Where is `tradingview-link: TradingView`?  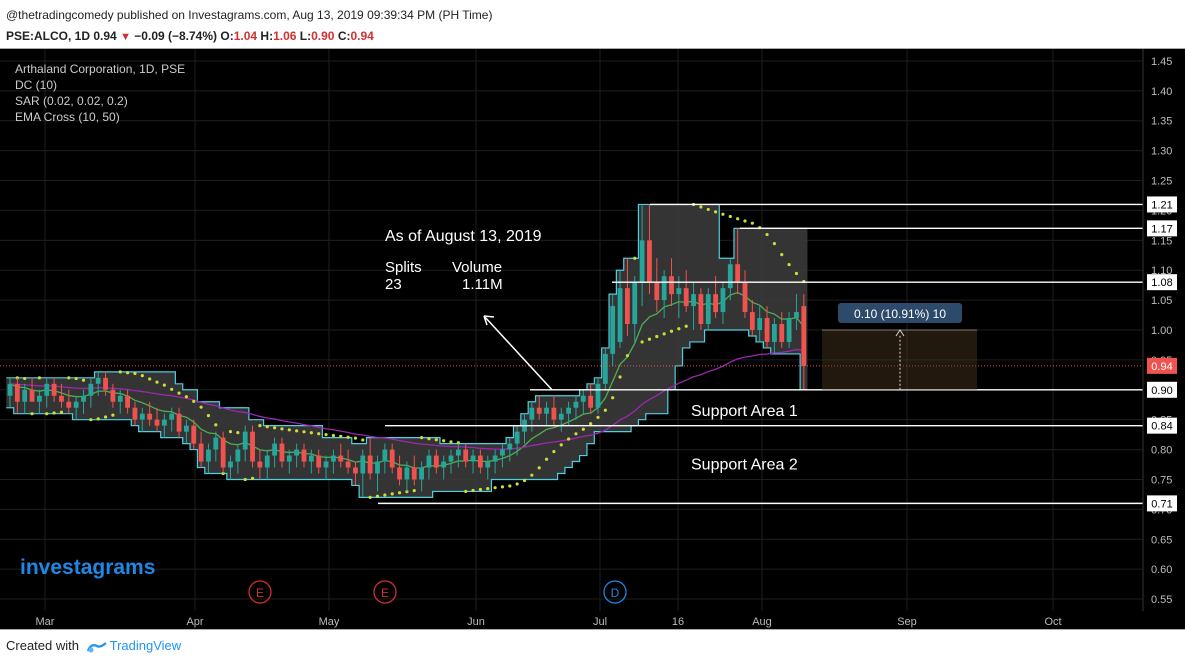 tradingview-link: TradingView is located at coordinates (145, 645).